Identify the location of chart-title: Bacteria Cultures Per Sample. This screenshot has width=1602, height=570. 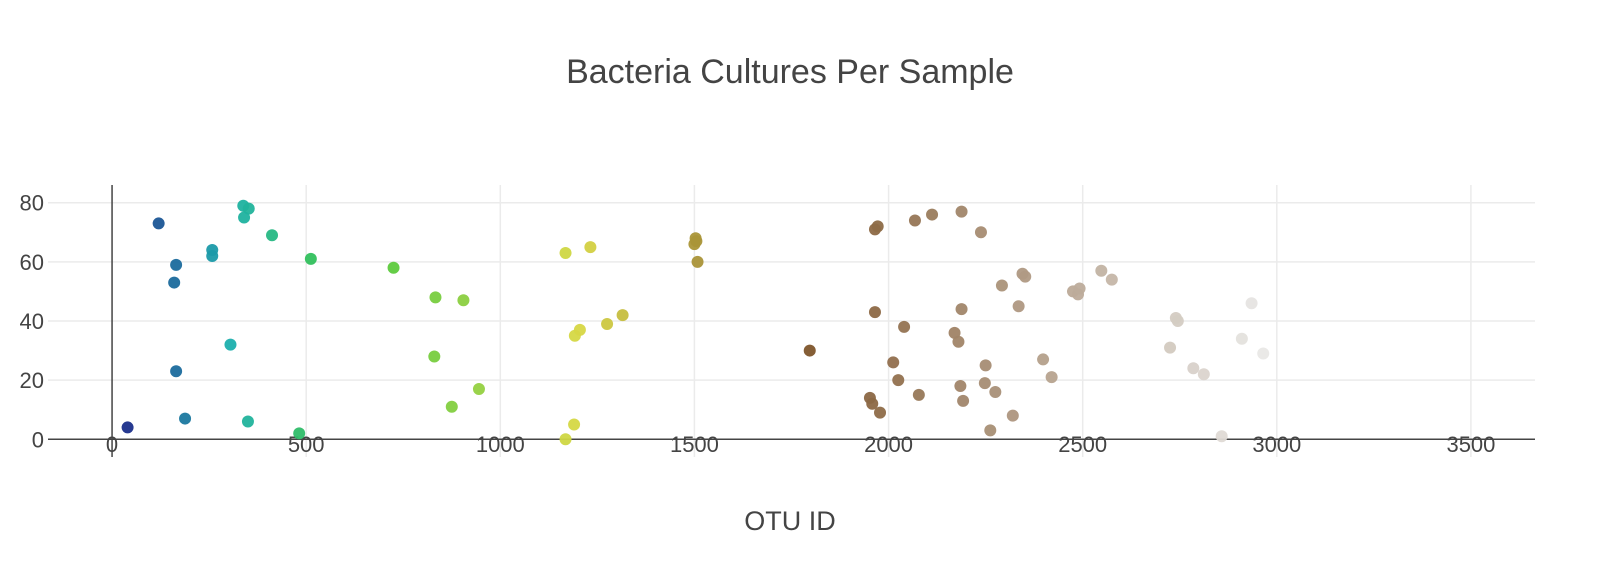
(790, 72).